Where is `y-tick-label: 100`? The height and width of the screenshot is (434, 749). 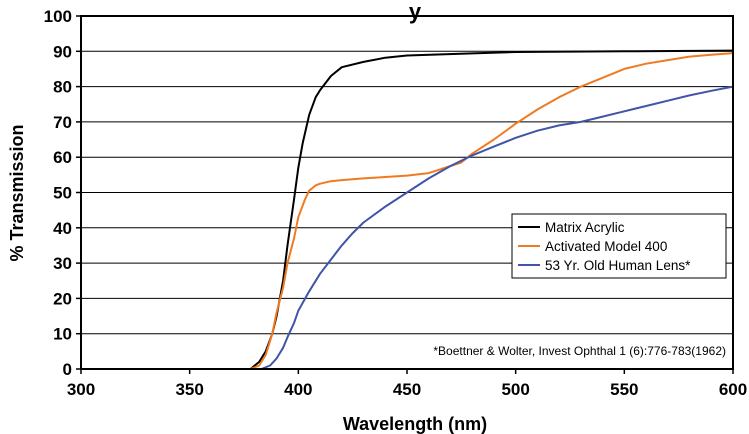 y-tick-label: 100 is located at coordinates (58, 16).